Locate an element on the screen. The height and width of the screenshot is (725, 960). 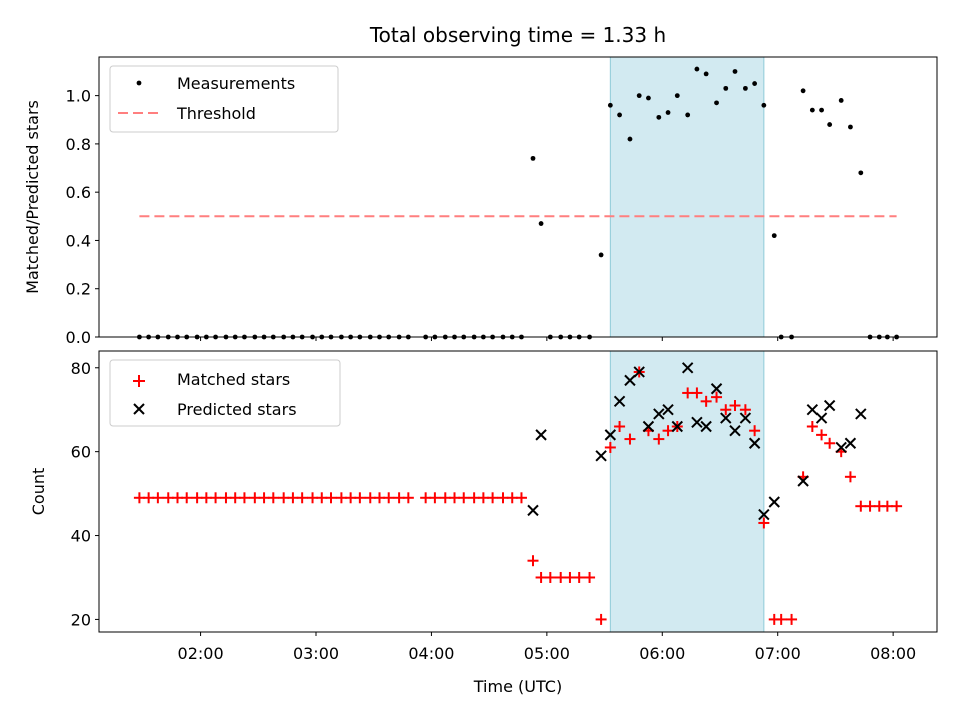
legend-marker-matched is located at coordinates (139, 381).